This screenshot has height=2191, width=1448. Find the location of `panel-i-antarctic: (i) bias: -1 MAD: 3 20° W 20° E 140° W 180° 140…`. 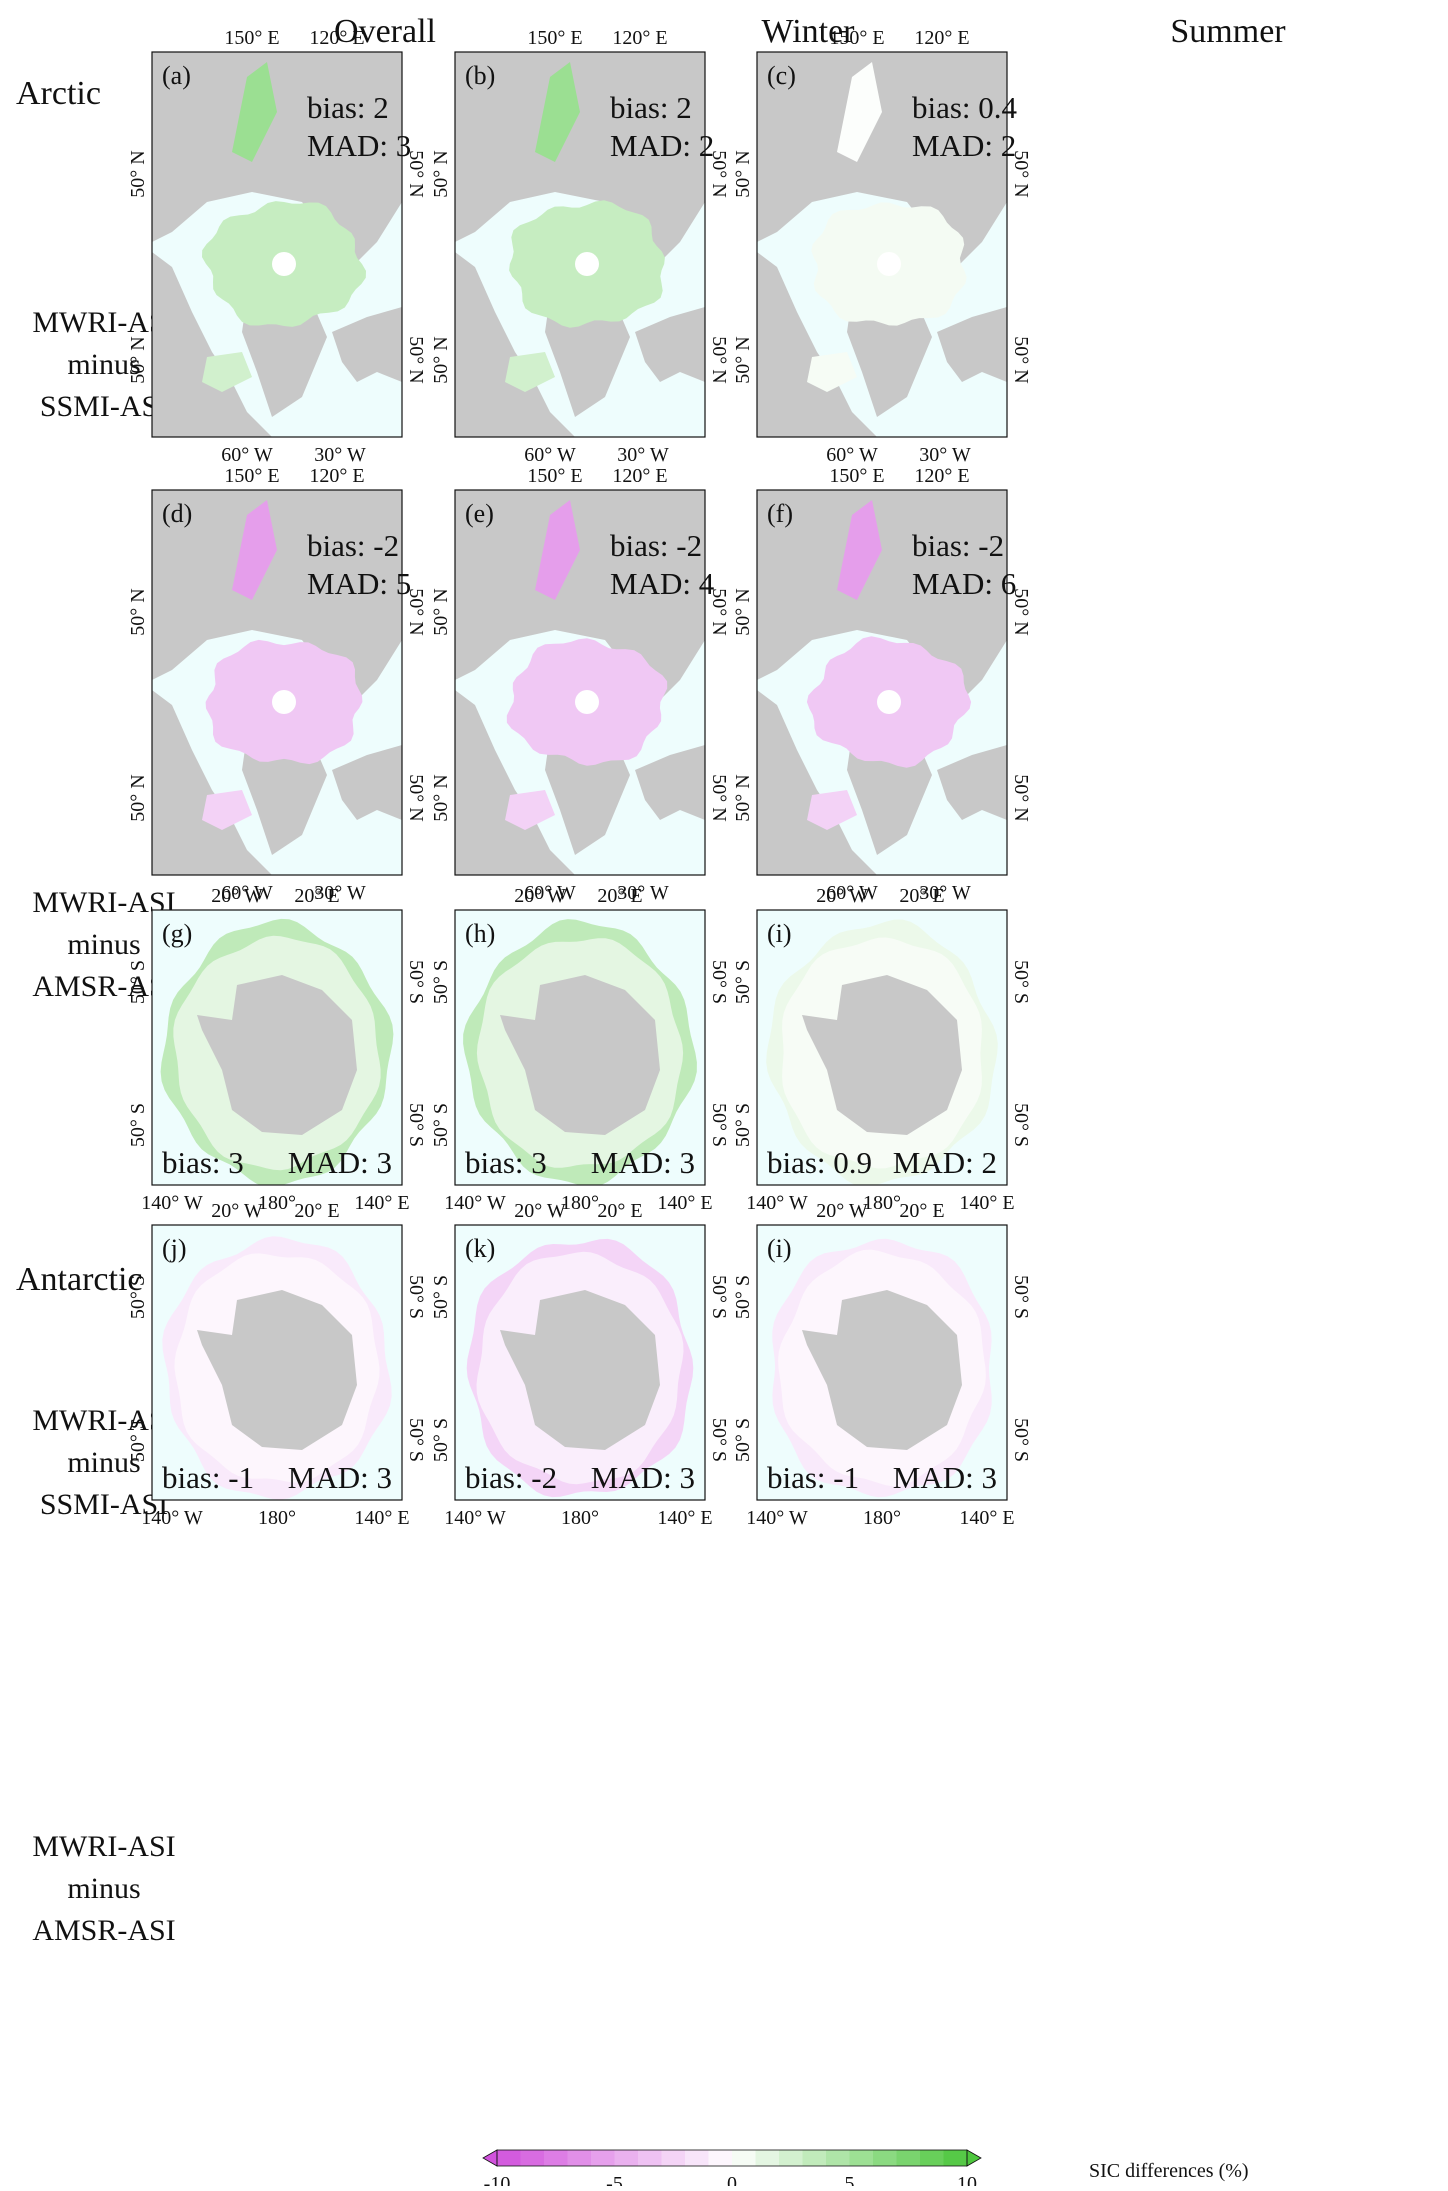

panel-i-antarctic: (i) bias: -1 MAD: 3 20° W 20° E 140° W 180° 140… is located at coordinates (882, 1364).